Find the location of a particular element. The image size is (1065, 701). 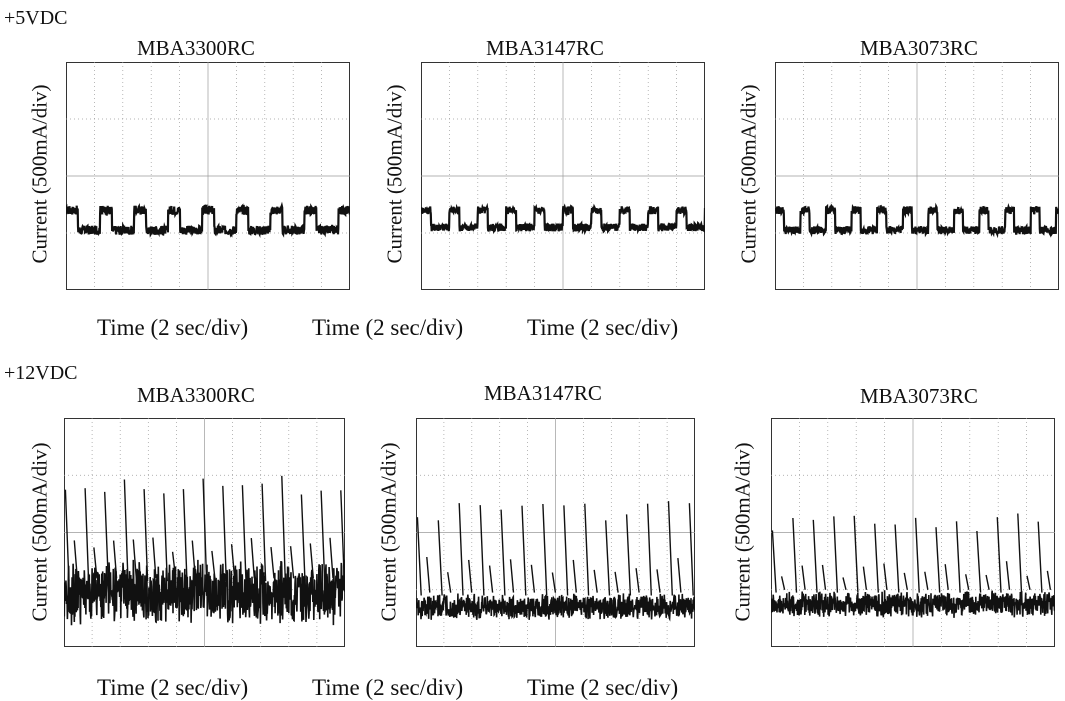

y-axis-label-5v-2: Current (500mA/div) is located at coordinates (394, 174).